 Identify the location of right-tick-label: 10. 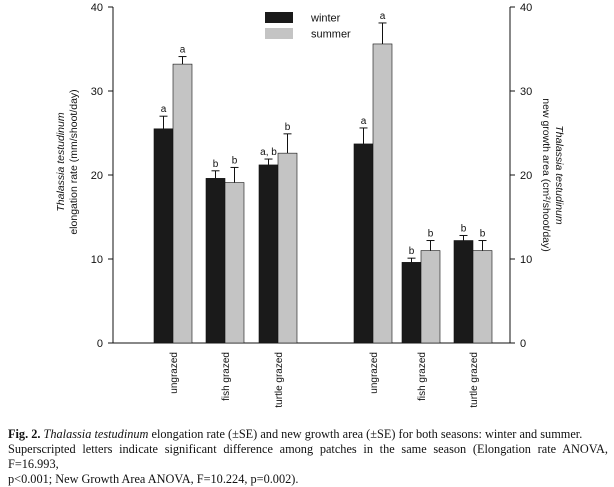
(526, 260).